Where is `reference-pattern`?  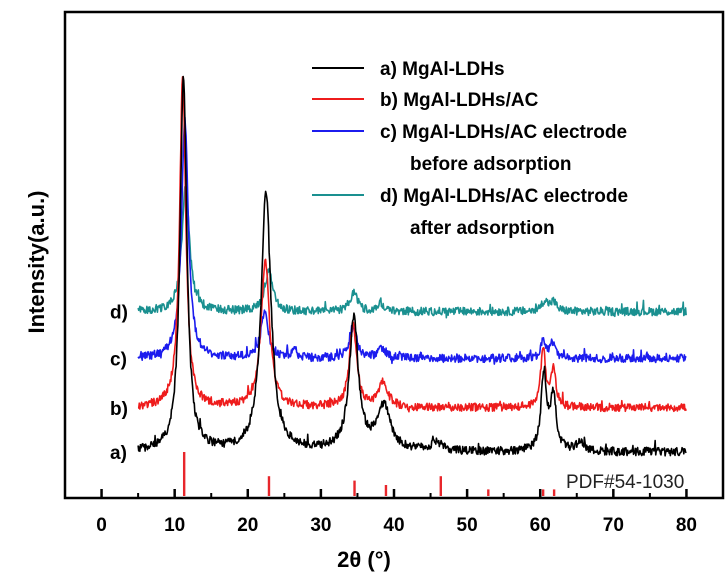
reference-pattern is located at coordinates (369, 474).